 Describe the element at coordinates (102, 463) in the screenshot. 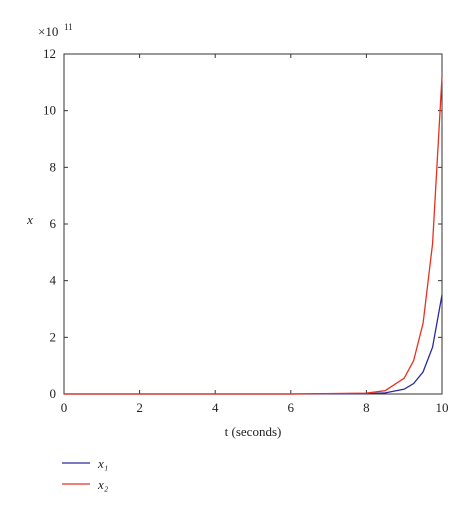

I see `legend-label: x₁` at that location.